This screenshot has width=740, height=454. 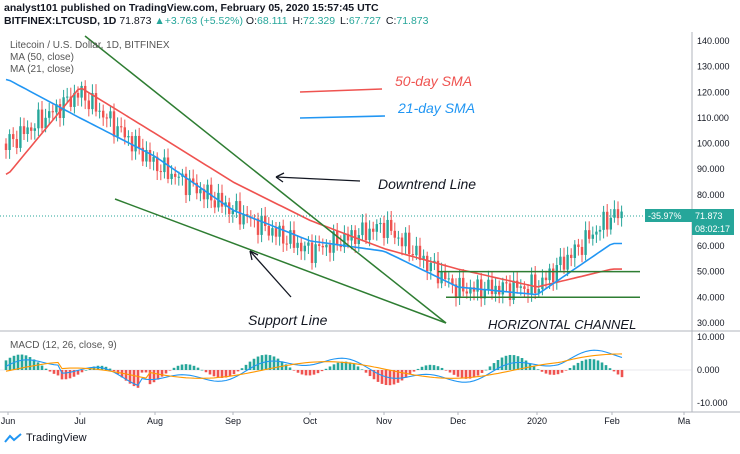 What do you see at coordinates (713, 67) in the screenshot?
I see `y-tick-label: 130.000` at bounding box center [713, 67].